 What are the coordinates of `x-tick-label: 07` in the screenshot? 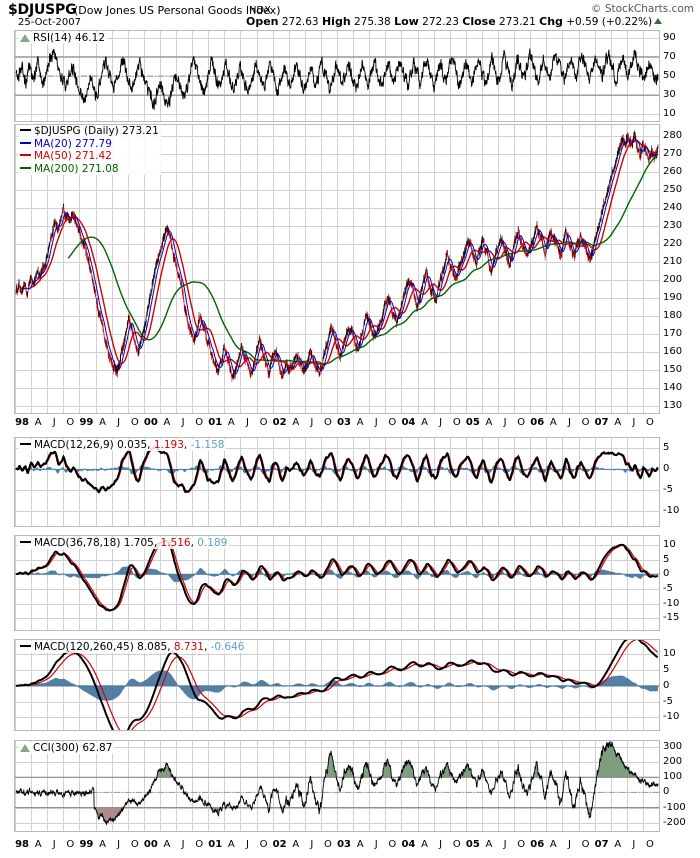 It's located at (601, 844).